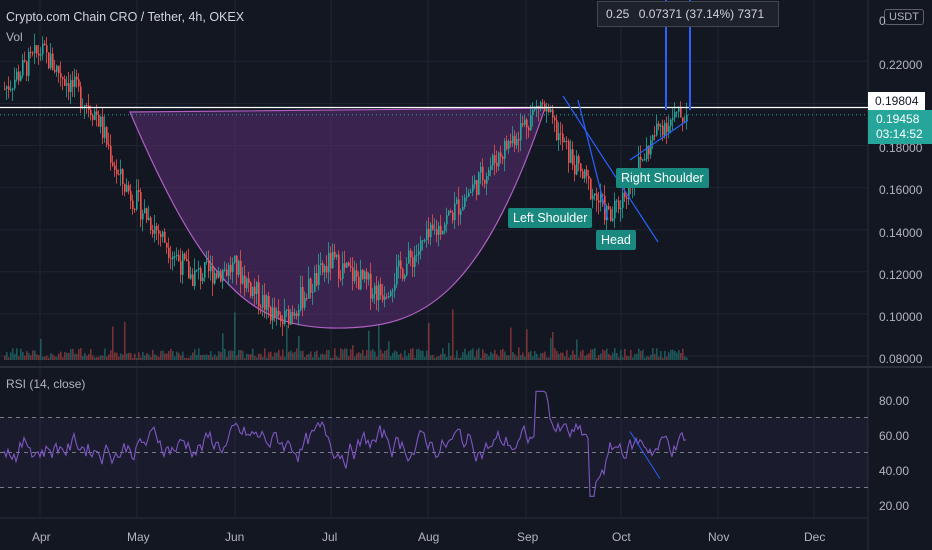 The image size is (932, 550). I want to click on rsi-tick: 60.00, so click(894, 436).